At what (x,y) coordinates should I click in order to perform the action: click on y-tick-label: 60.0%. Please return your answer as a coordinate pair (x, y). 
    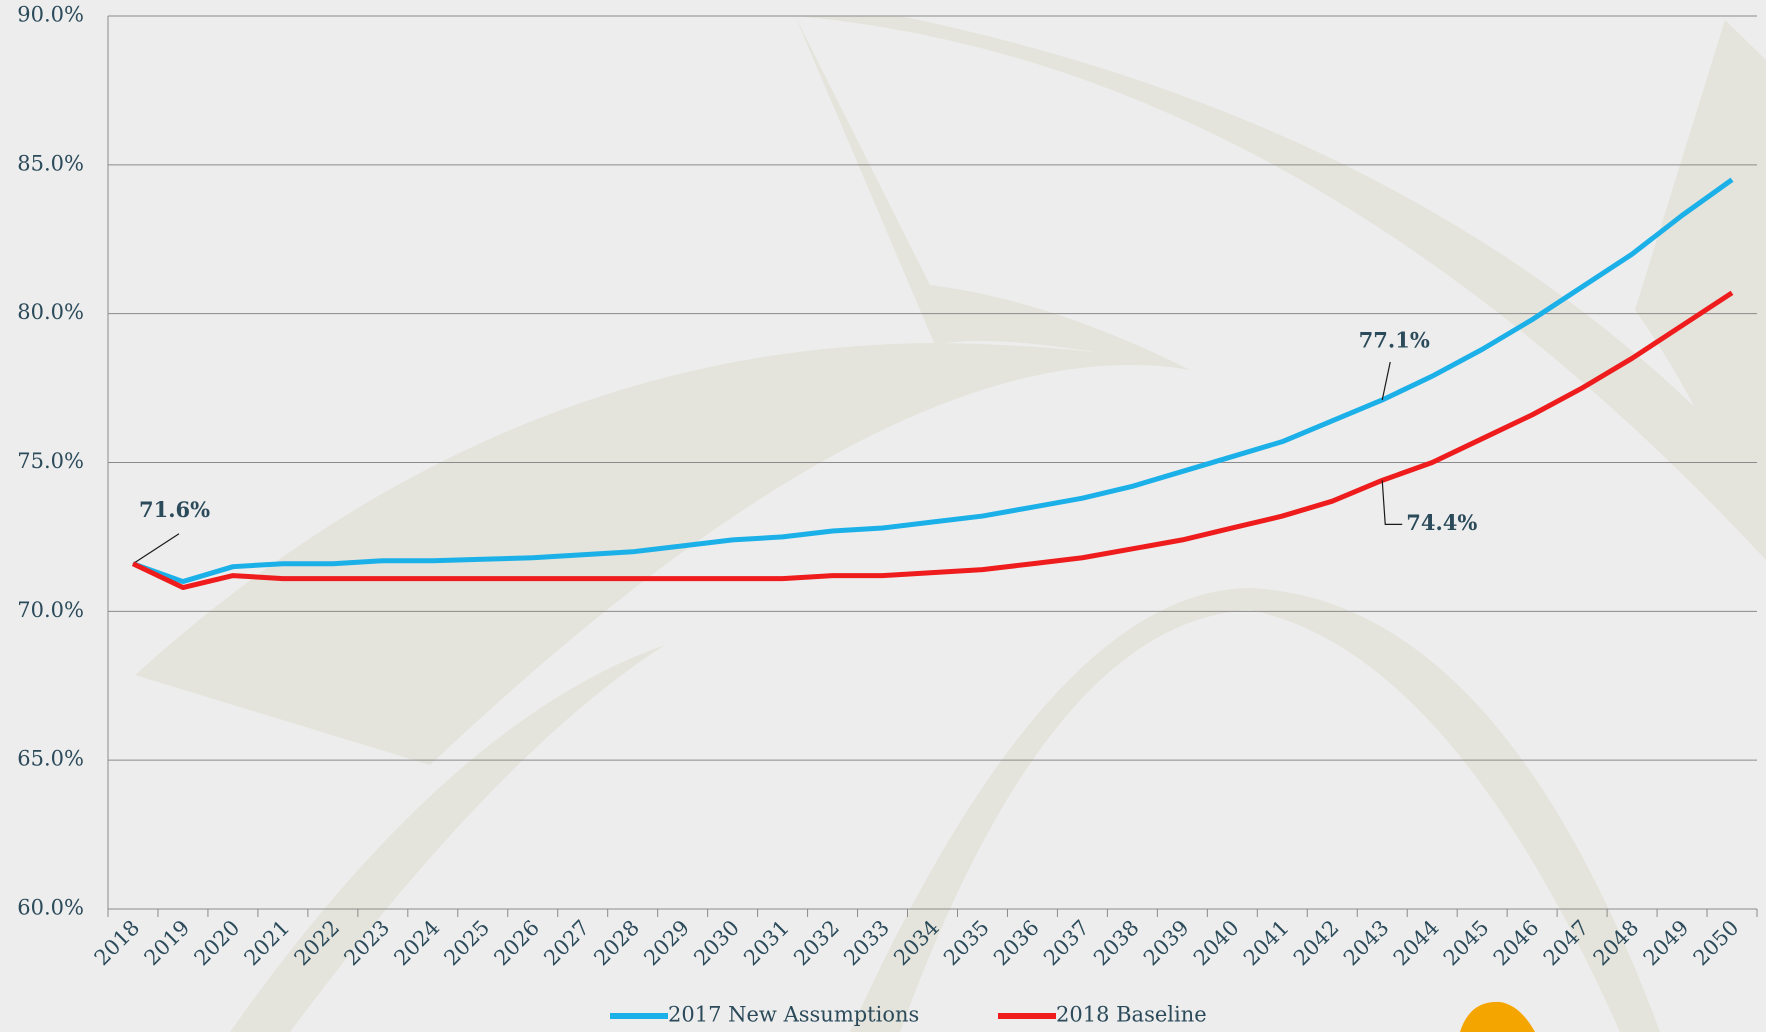
    Looking at the image, I should click on (50, 908).